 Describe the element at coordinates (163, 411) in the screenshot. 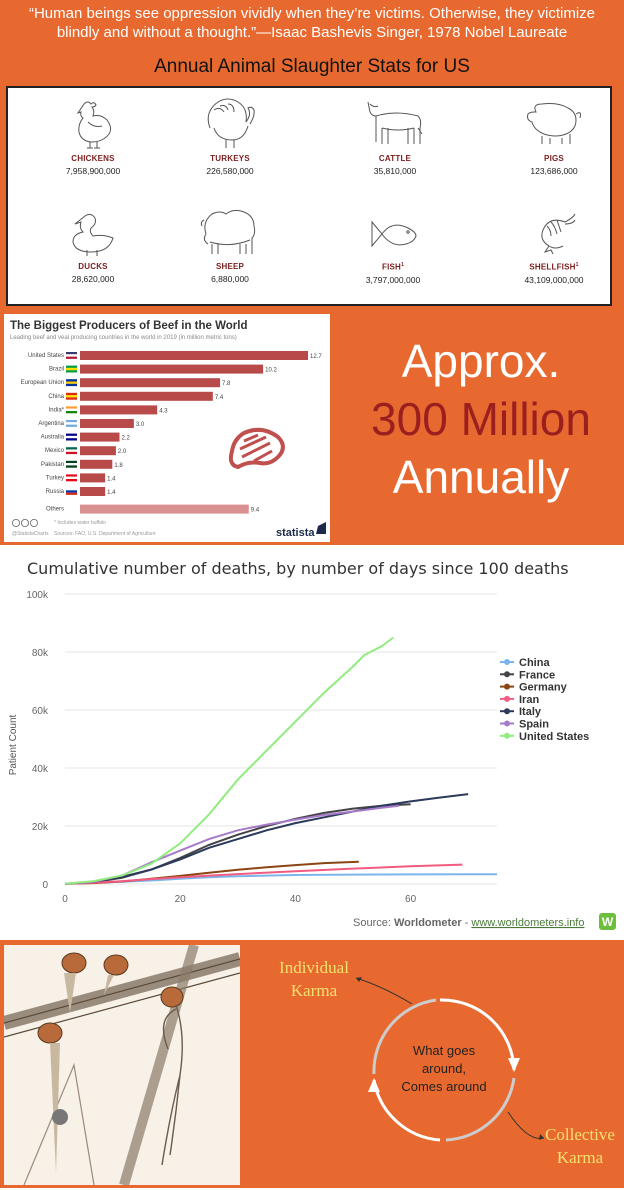

I see `beef-bar-value: 4.3` at that location.